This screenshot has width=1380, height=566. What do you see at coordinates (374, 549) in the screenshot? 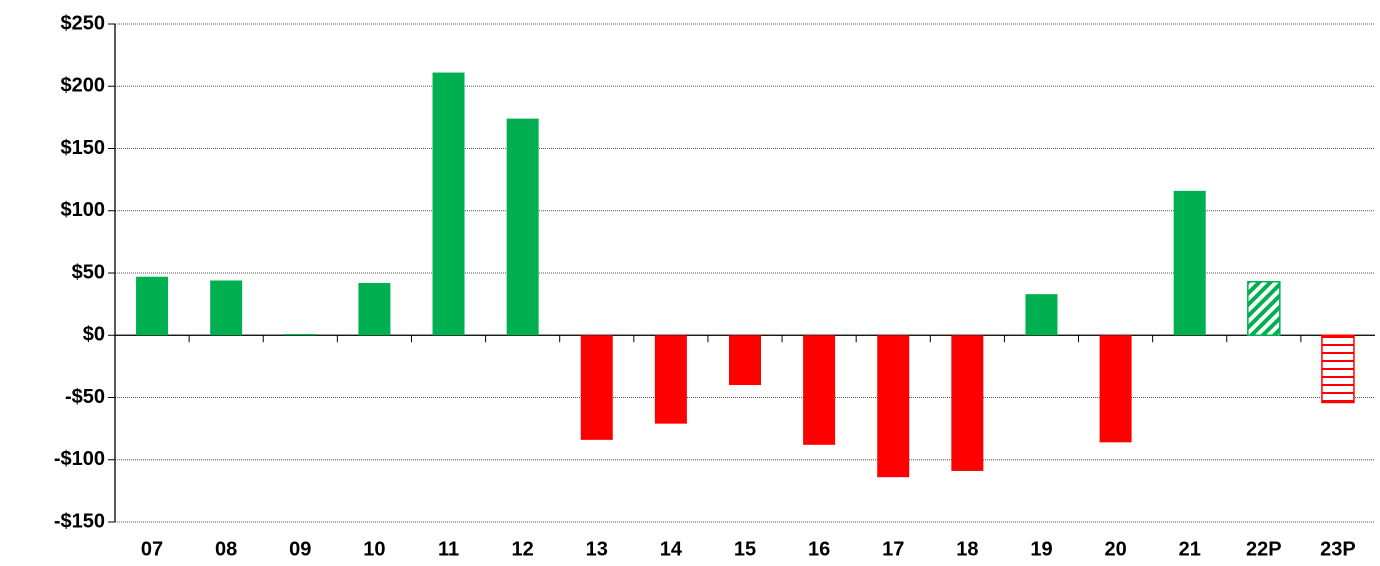
I see `x-tick-label: 10` at bounding box center [374, 549].